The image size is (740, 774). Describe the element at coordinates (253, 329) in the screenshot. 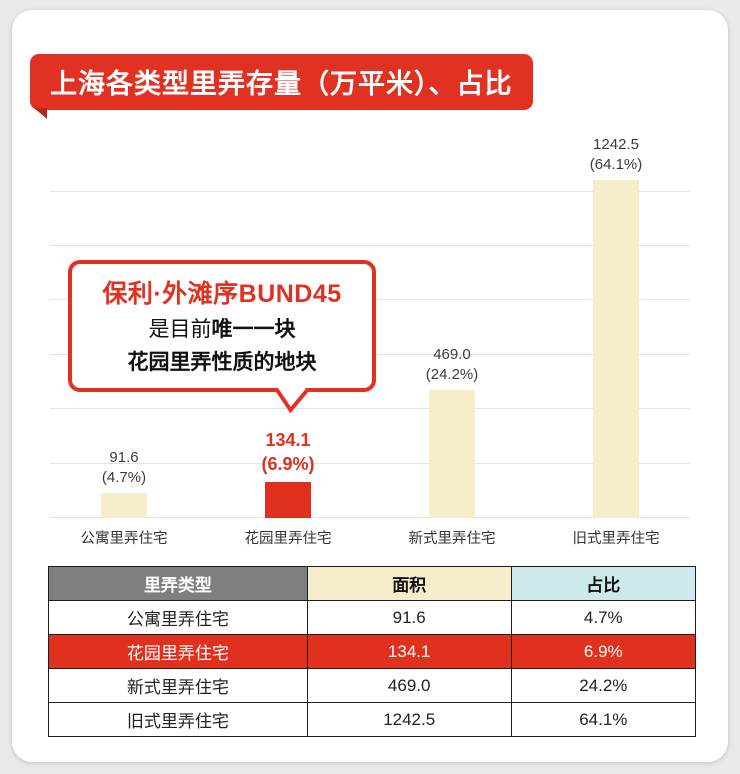

I see `callout-line-1-bold: 唯一一块` at that location.